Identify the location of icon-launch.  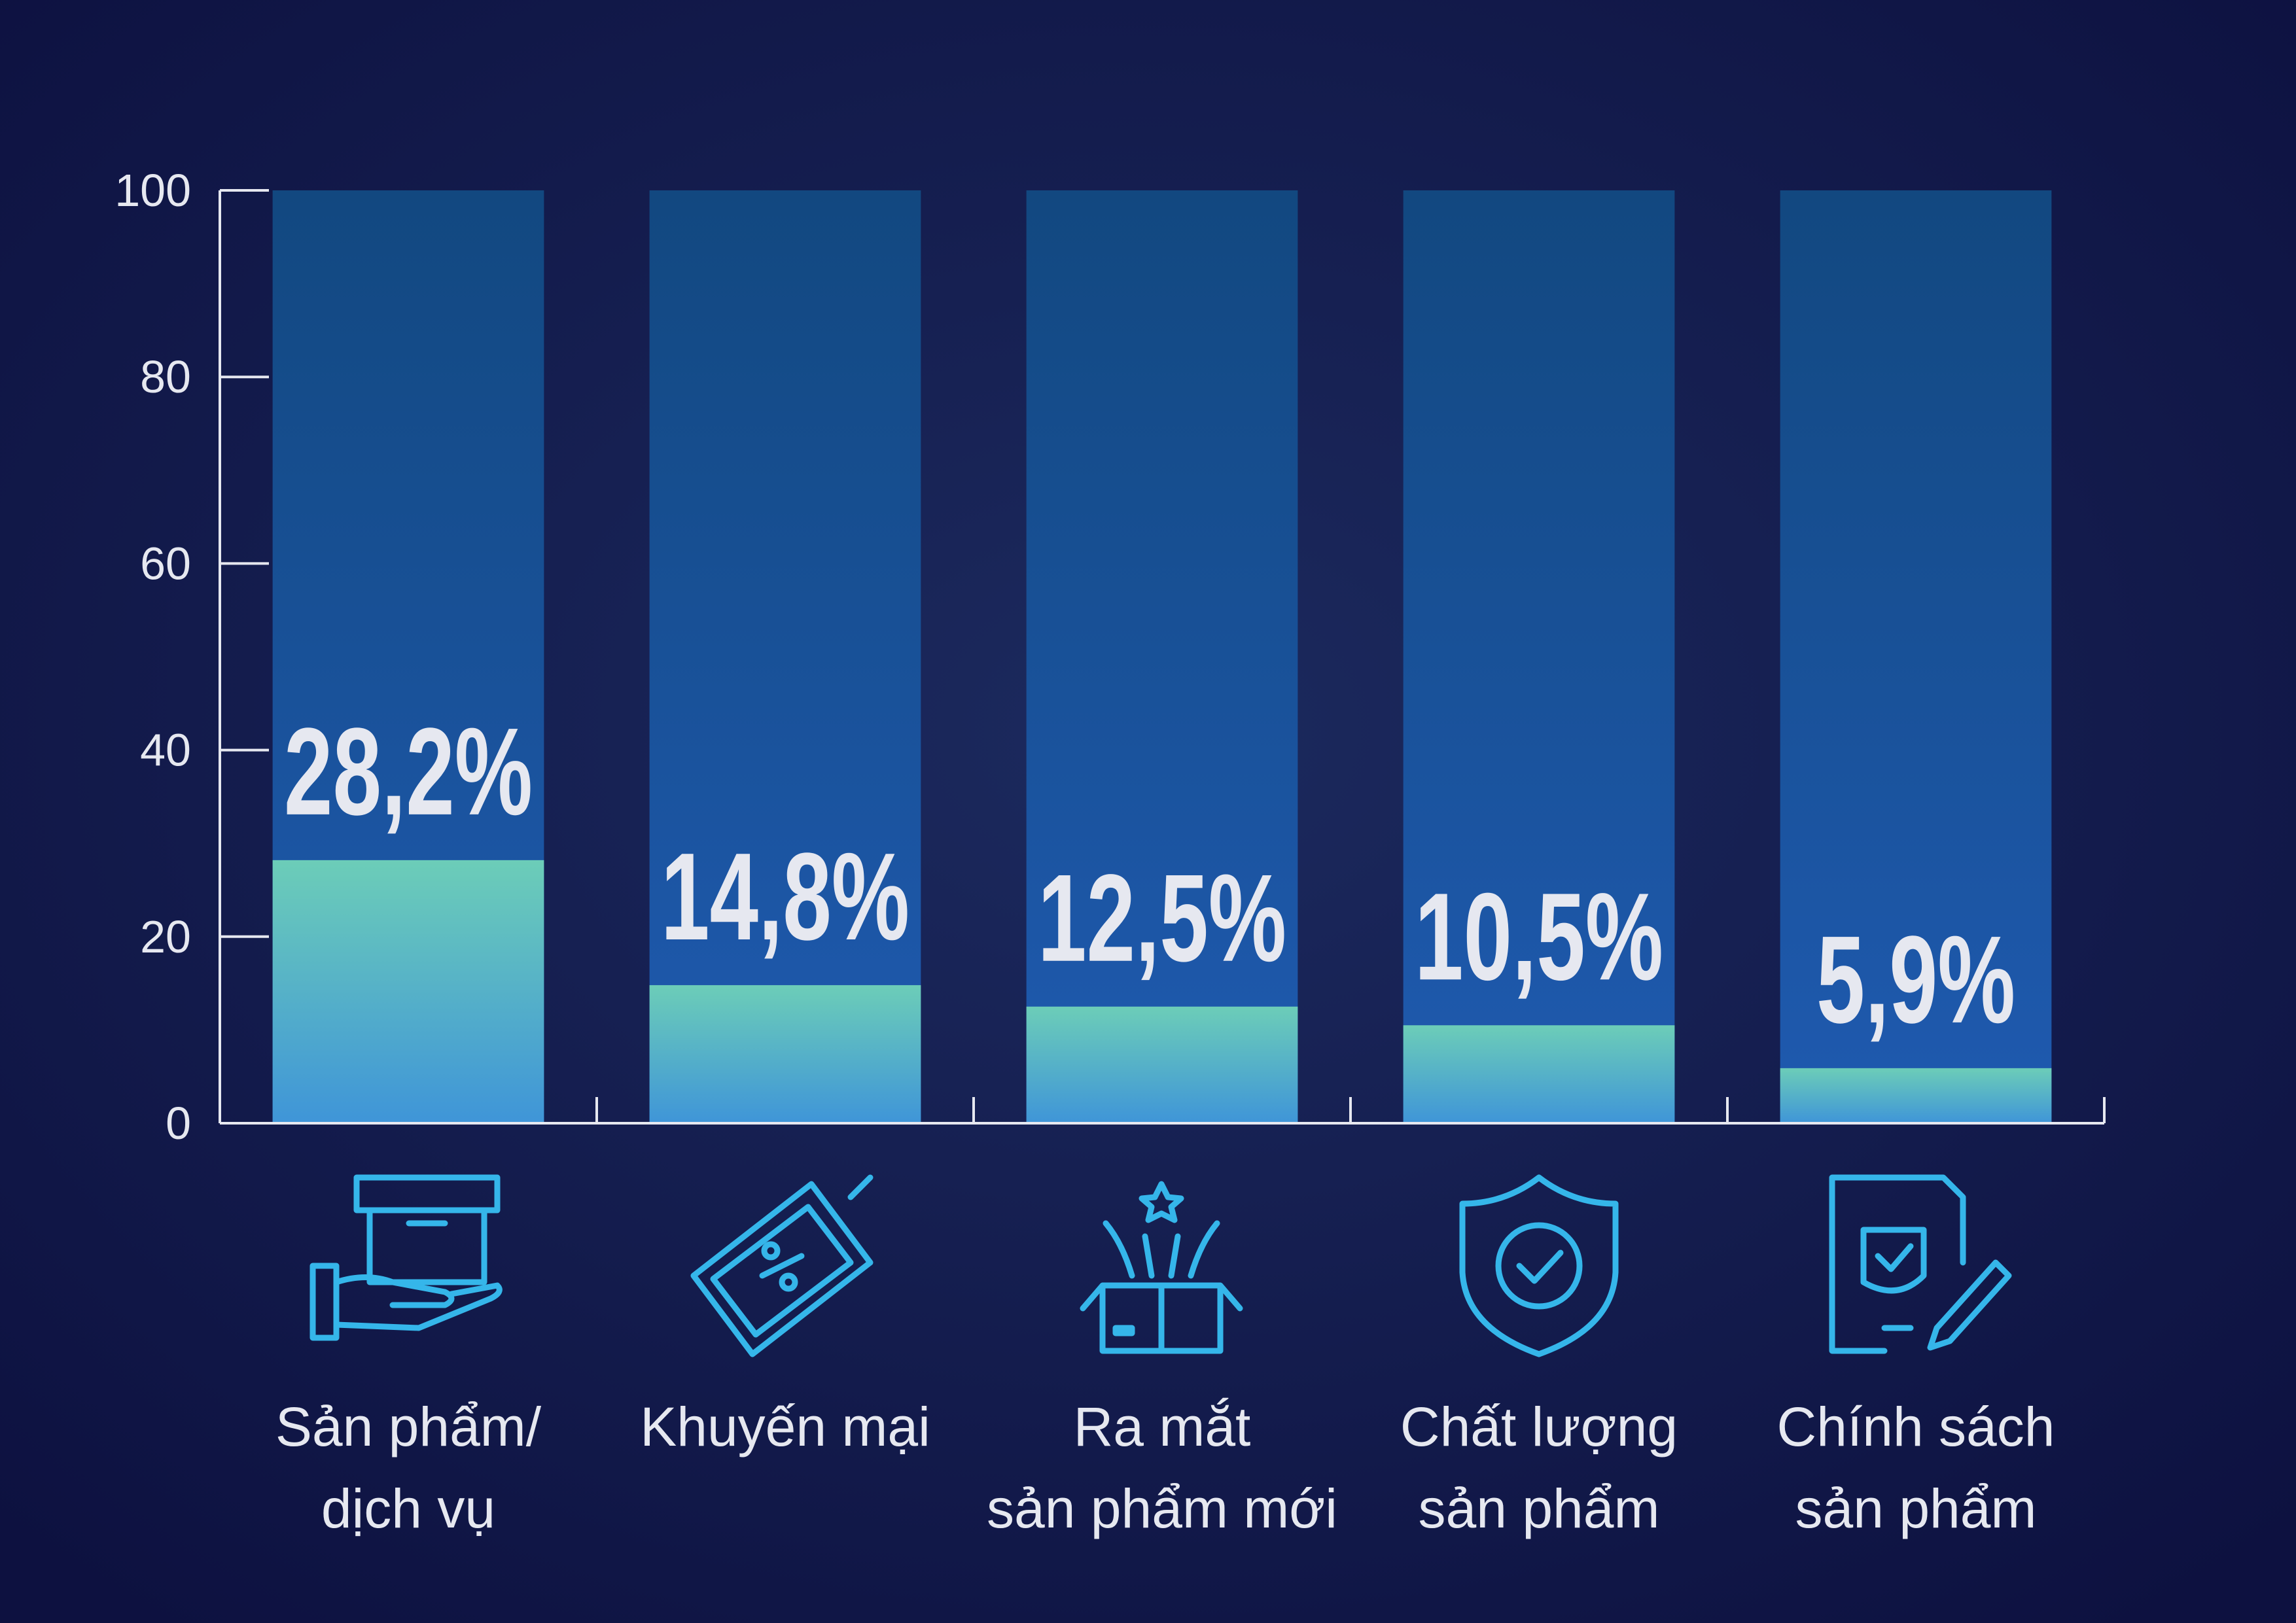
(1161, 1267).